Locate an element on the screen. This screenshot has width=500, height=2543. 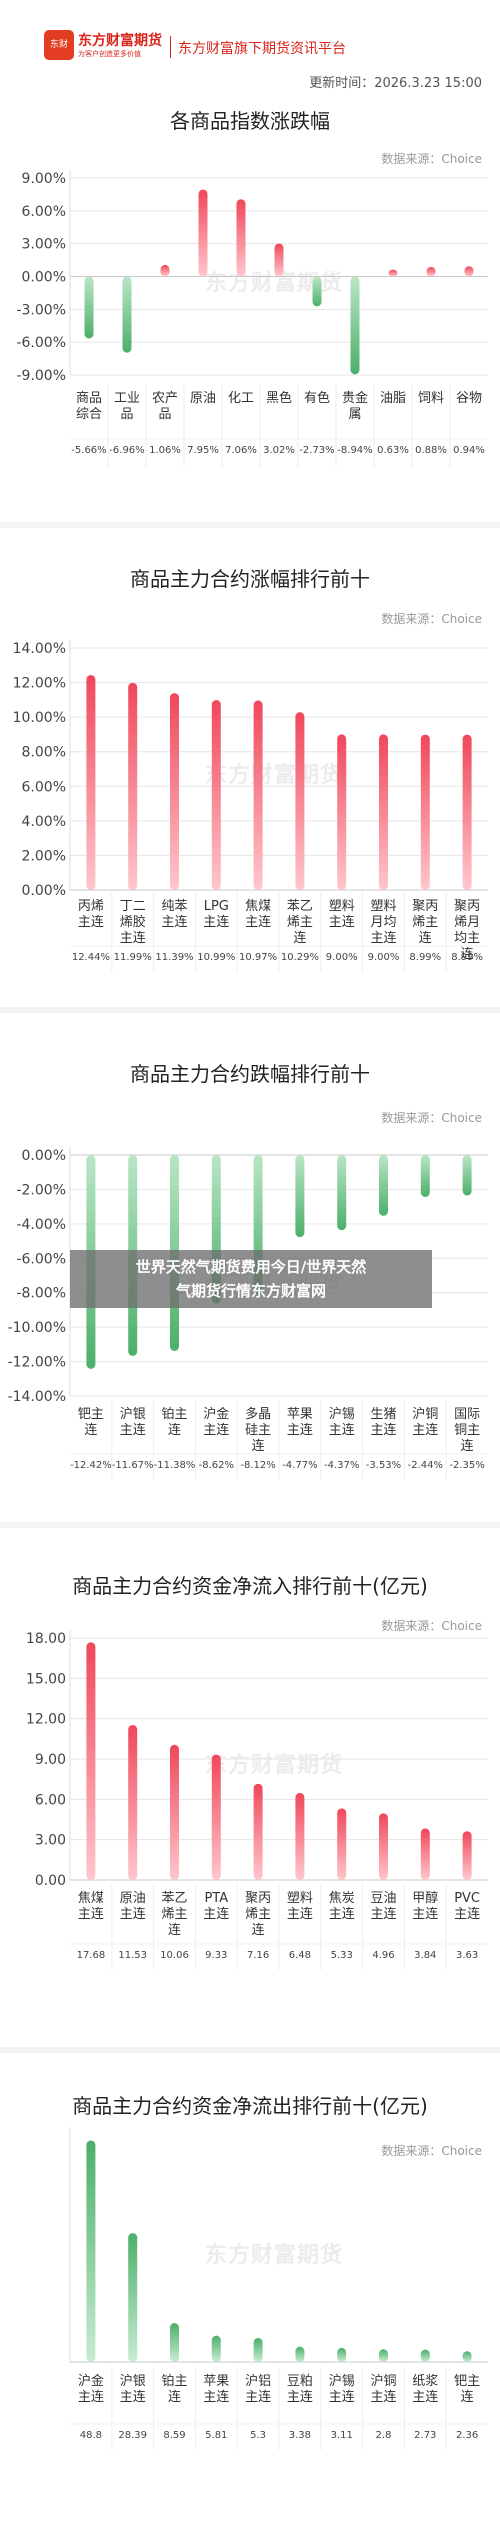
category-label: 钯主 is located at coordinates (91, 1414).